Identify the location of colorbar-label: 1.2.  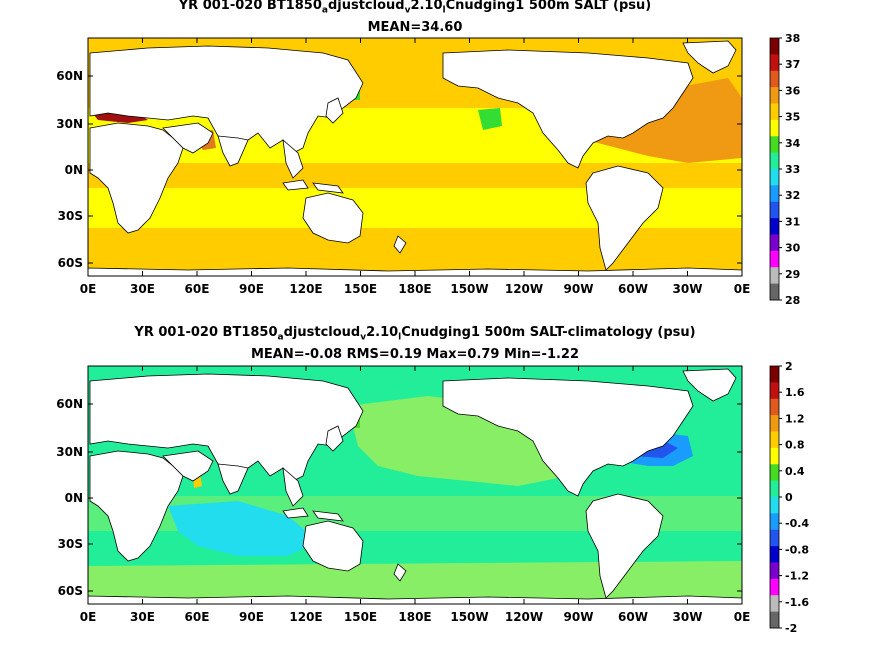
(795, 418).